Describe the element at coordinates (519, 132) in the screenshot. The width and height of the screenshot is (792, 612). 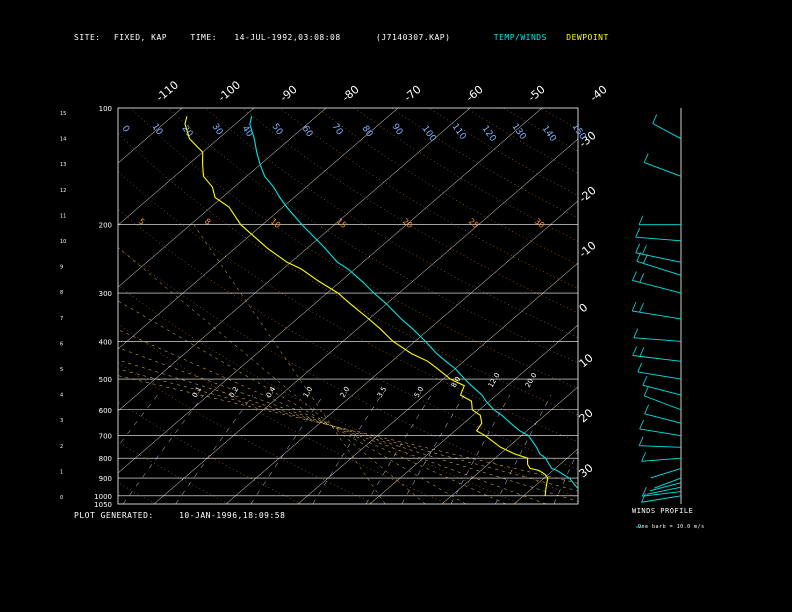
I see `dry-adiabat-label: 130` at that location.